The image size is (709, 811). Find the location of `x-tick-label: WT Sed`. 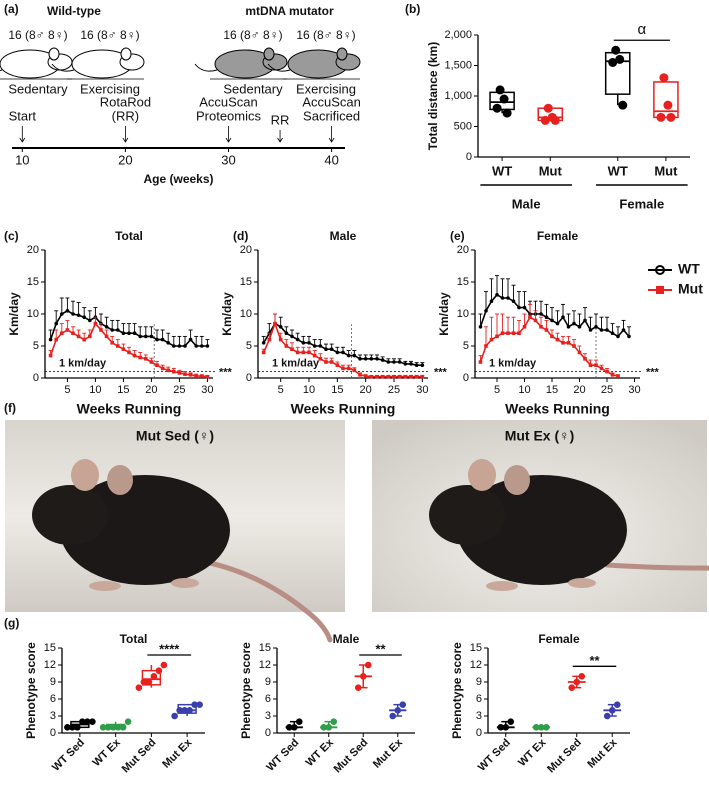

x-tick-label: WT Sed is located at coordinates (68, 755).